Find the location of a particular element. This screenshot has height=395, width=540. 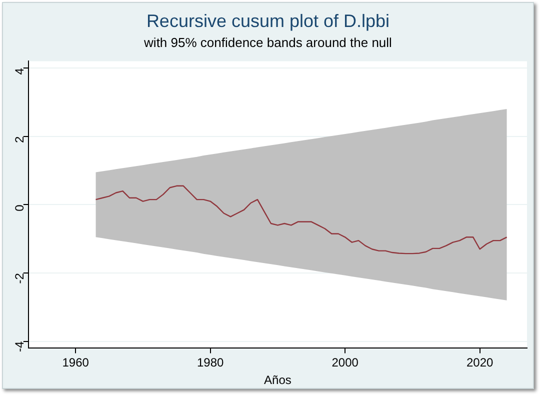

y-tick-label: 0 is located at coordinates (19, 208).